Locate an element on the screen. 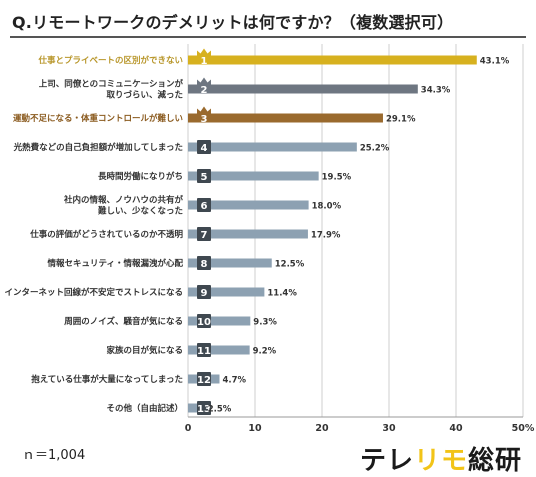  rank-number: 7 is located at coordinates (204, 235).